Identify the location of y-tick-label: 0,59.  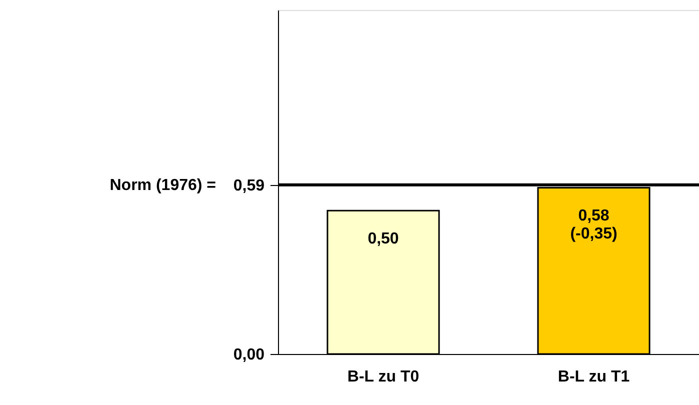
(249, 185).